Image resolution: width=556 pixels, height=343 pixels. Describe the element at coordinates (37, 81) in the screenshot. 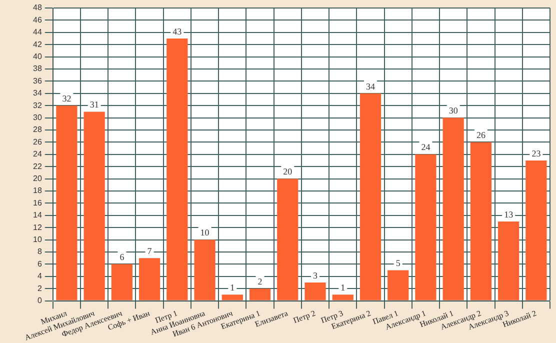

I see `y-tick-label: 36` at that location.